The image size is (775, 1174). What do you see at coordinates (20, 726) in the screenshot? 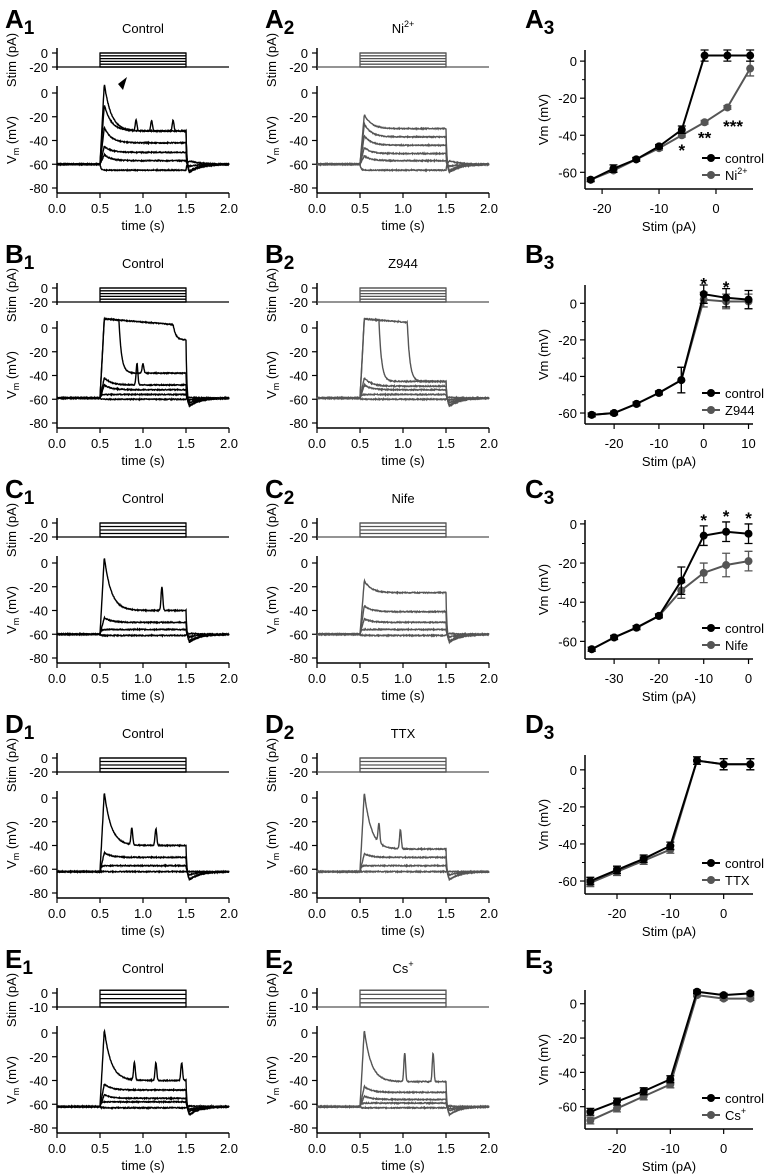
I see `panel-label: D1` at bounding box center [20, 726].